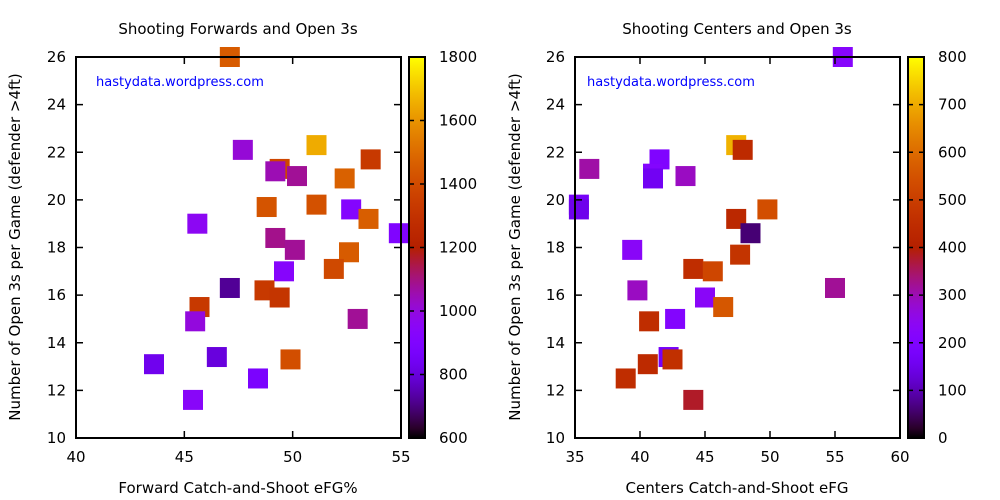  What do you see at coordinates (237, 488) in the screenshot?
I see `x-axis-label: Forward Catch-and-Shoot eFG%` at bounding box center [237, 488].